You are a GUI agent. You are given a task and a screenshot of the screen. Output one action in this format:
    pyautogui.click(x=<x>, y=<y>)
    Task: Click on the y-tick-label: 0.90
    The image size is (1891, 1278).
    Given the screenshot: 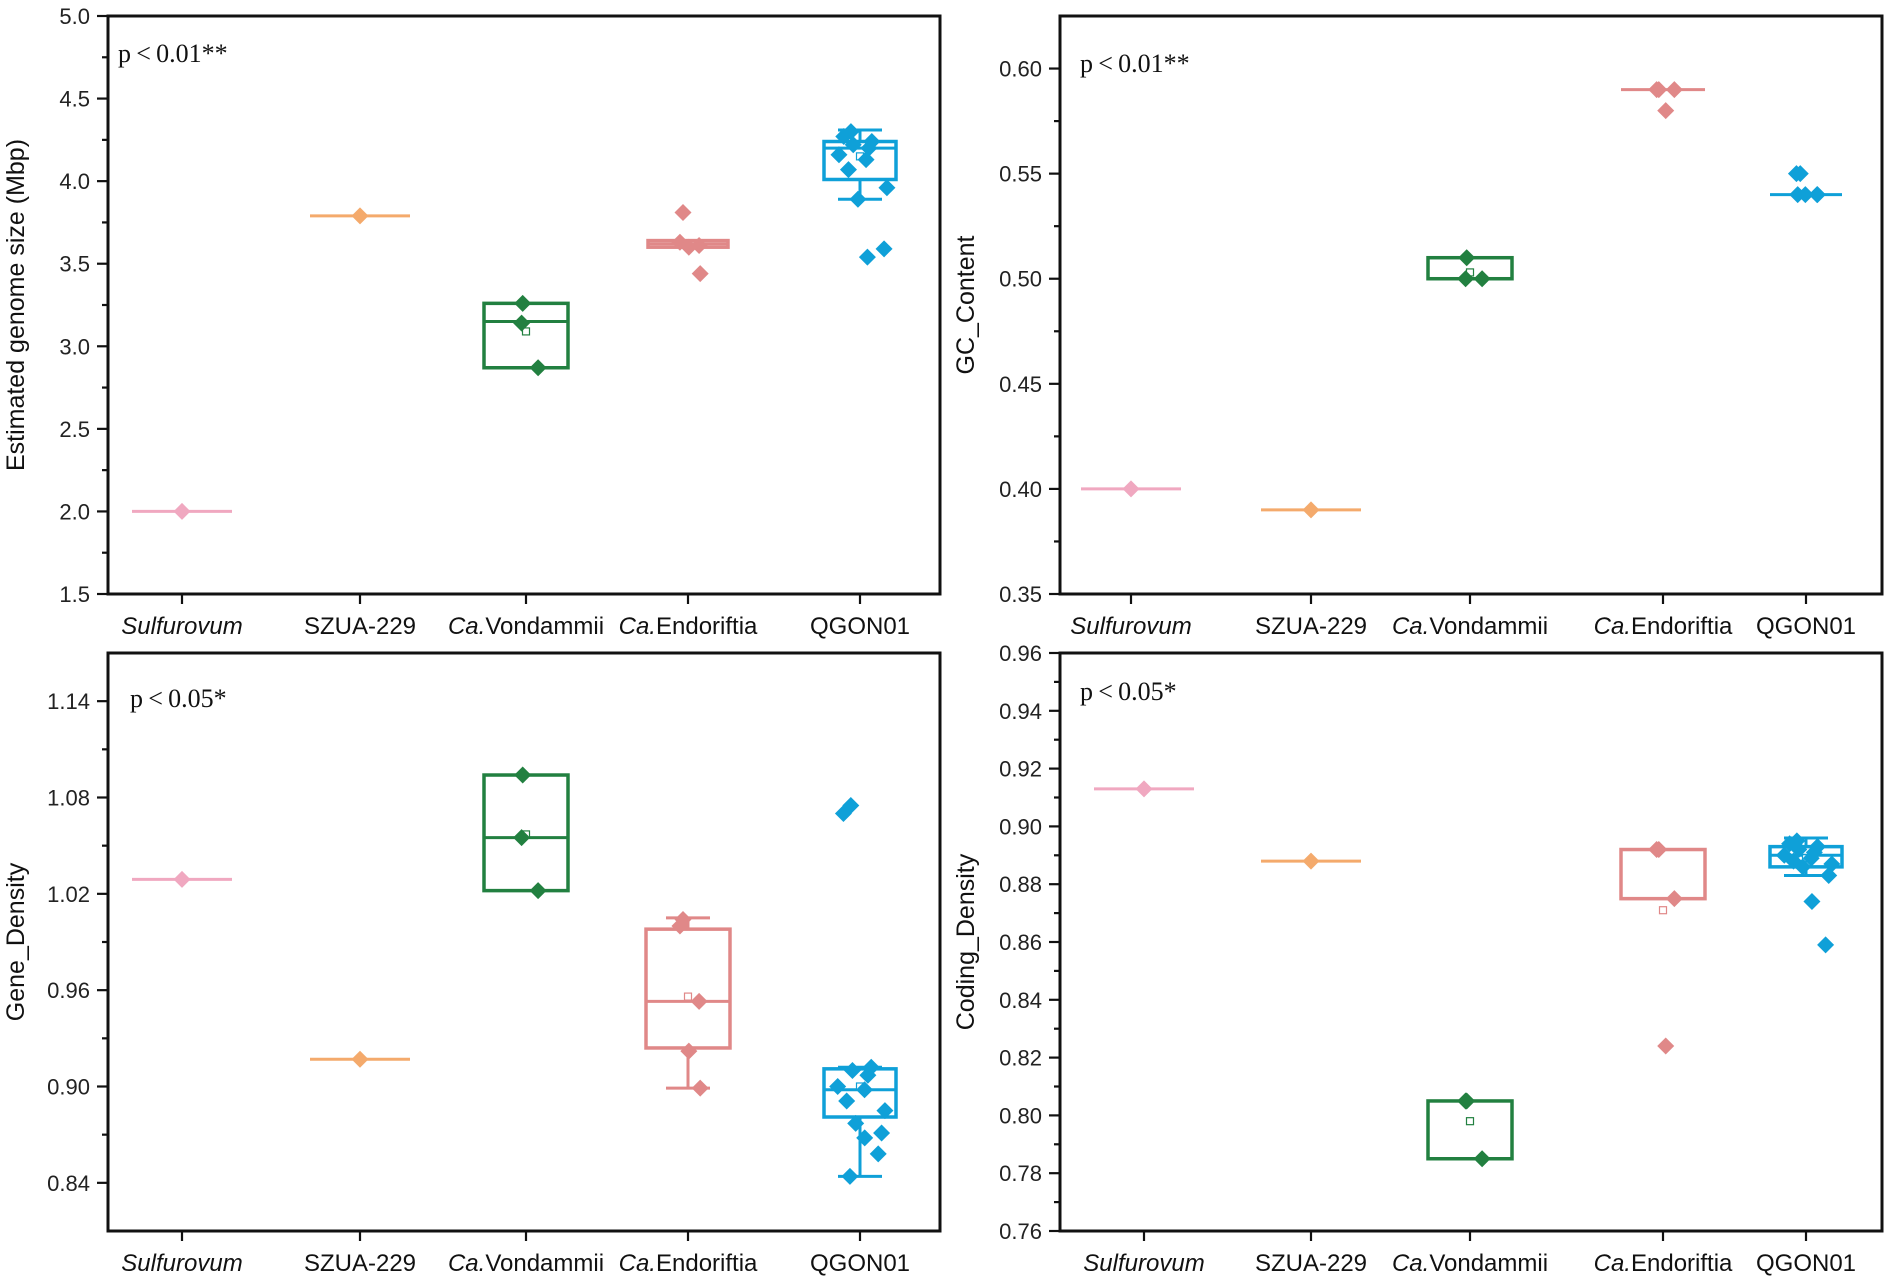 What is the action you would take?
    pyautogui.click(x=68, y=1087)
    